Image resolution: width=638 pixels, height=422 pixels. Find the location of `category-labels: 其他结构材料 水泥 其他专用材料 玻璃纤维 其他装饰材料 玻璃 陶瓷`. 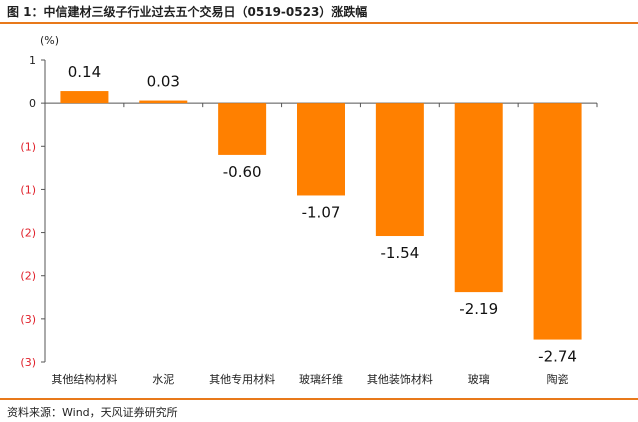

category-labels: 其他结构材料 水泥 其他专用材料 玻璃纤维 其他装饰材料 玻璃 陶瓷 is located at coordinates (309, 379).